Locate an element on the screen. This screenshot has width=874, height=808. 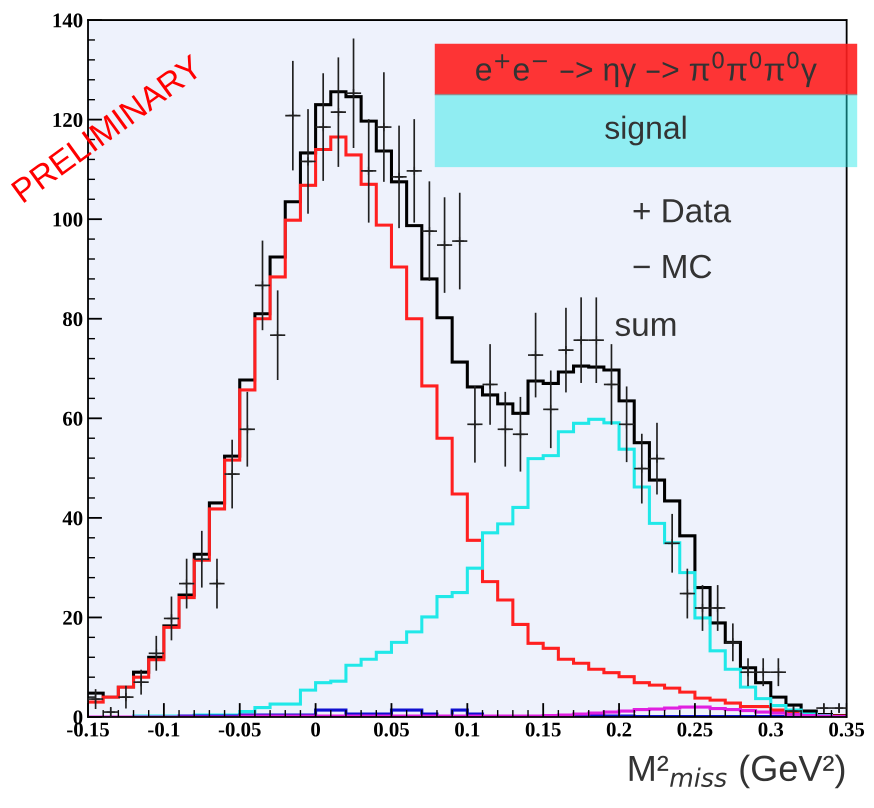
x-tick-label: 0.1 is located at coordinates (467, 729).